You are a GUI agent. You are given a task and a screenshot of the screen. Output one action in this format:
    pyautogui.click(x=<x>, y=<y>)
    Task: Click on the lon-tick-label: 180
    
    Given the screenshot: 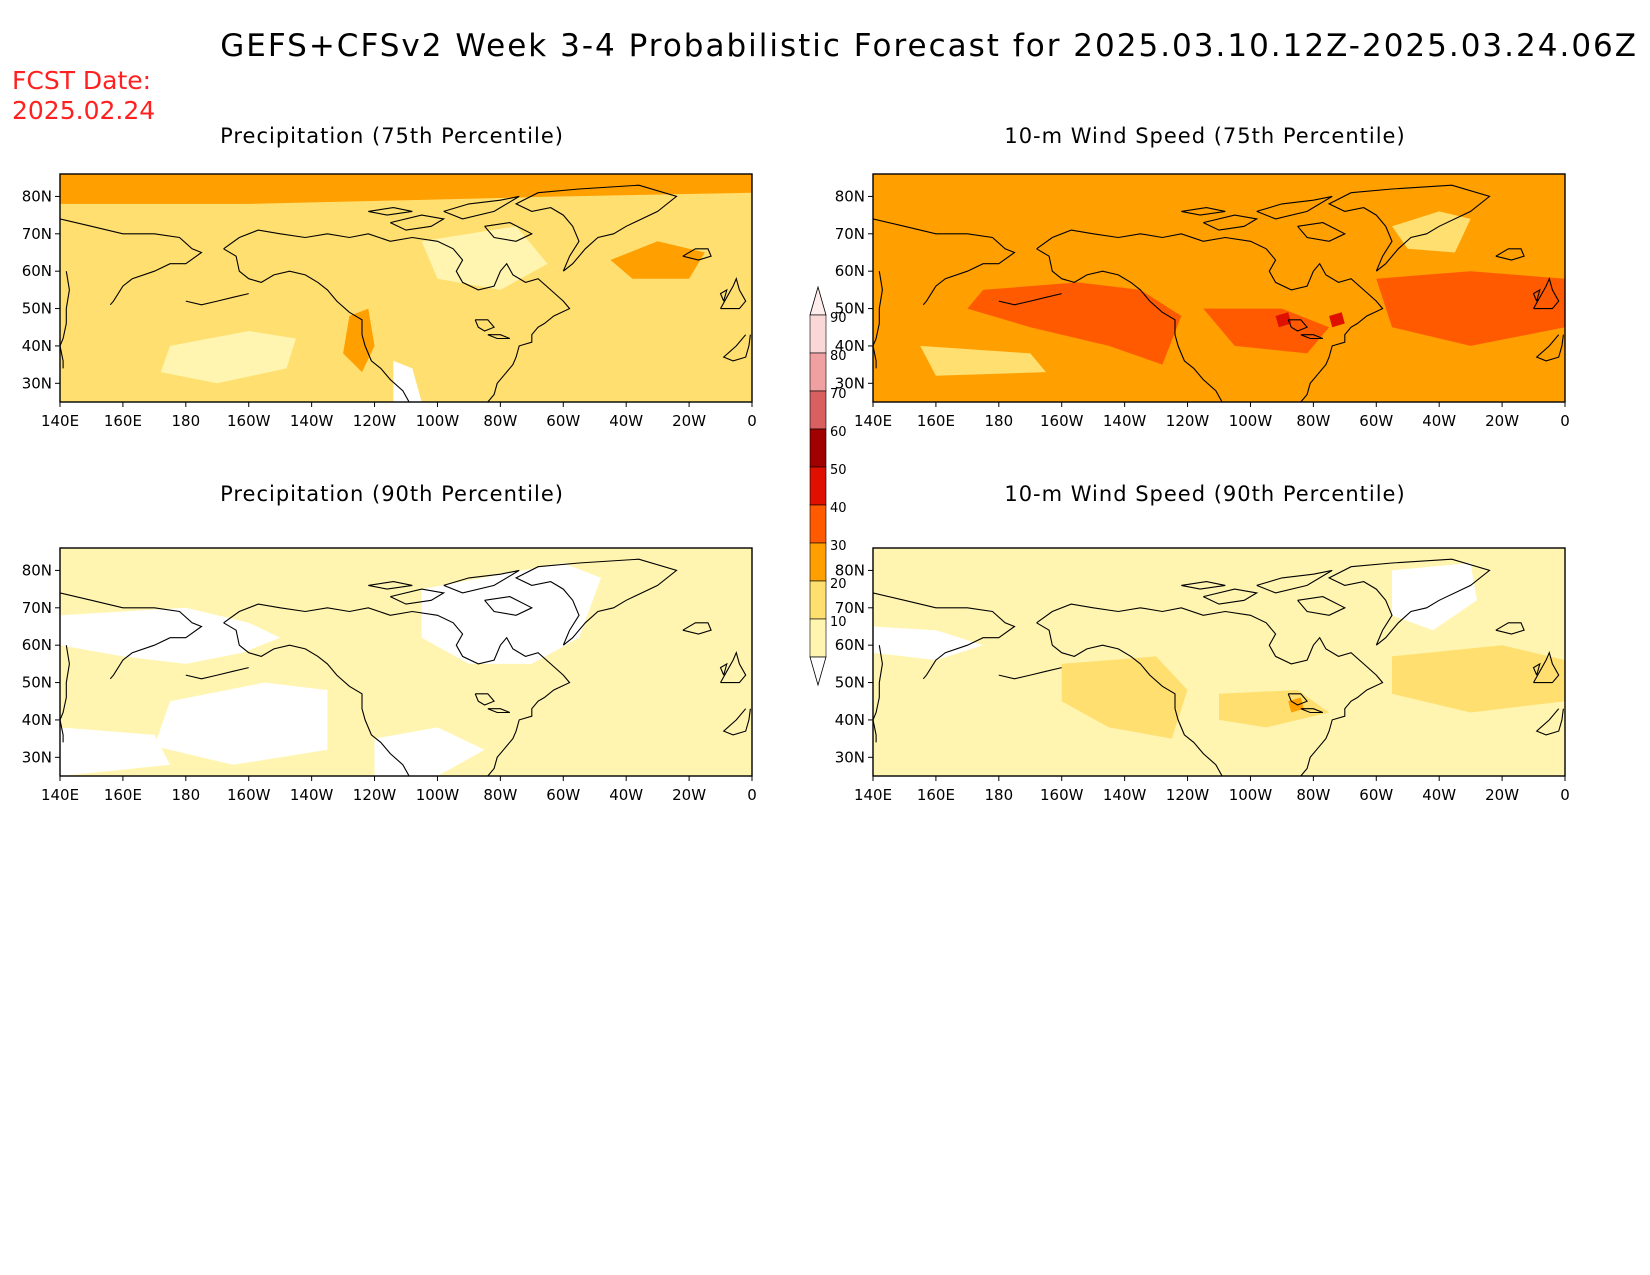 What is the action you would take?
    pyautogui.click(x=185, y=421)
    